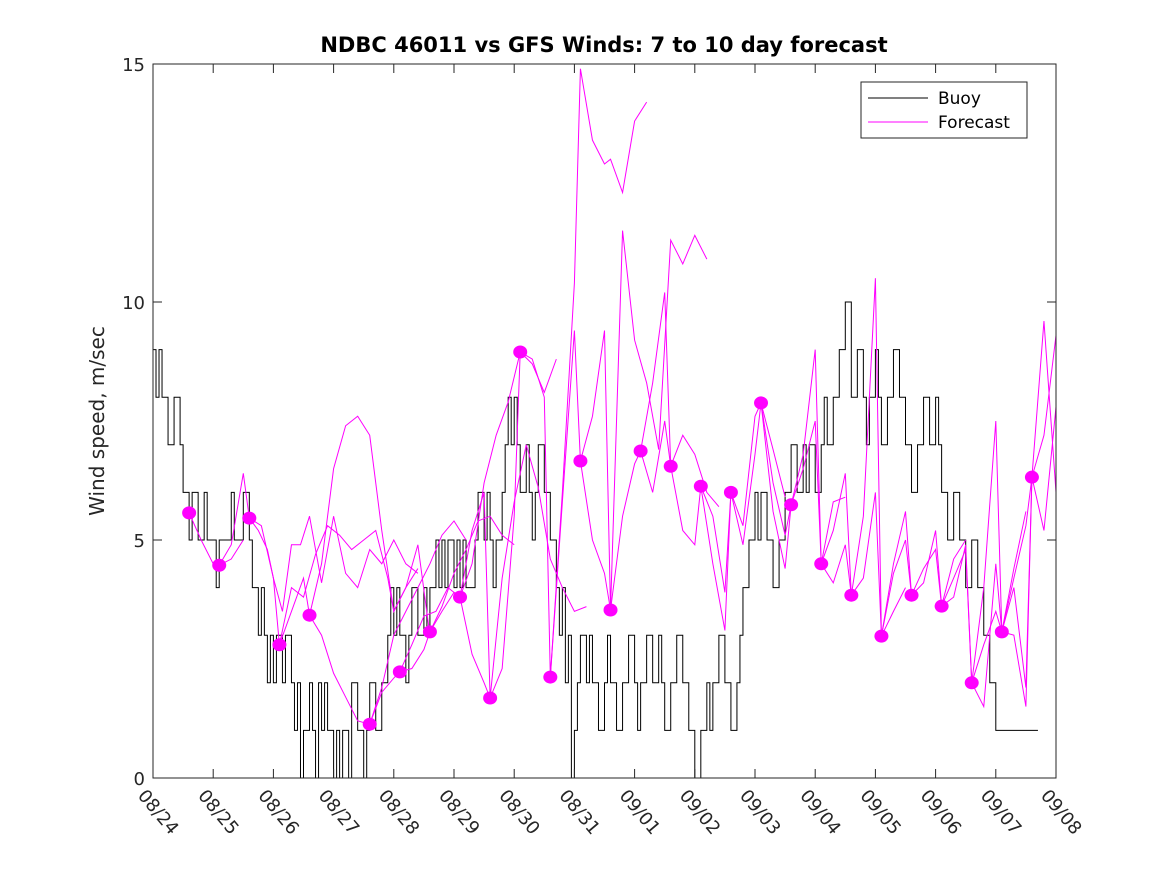 The width and height of the screenshot is (1167, 875). I want to click on legend-box, so click(944, 110).